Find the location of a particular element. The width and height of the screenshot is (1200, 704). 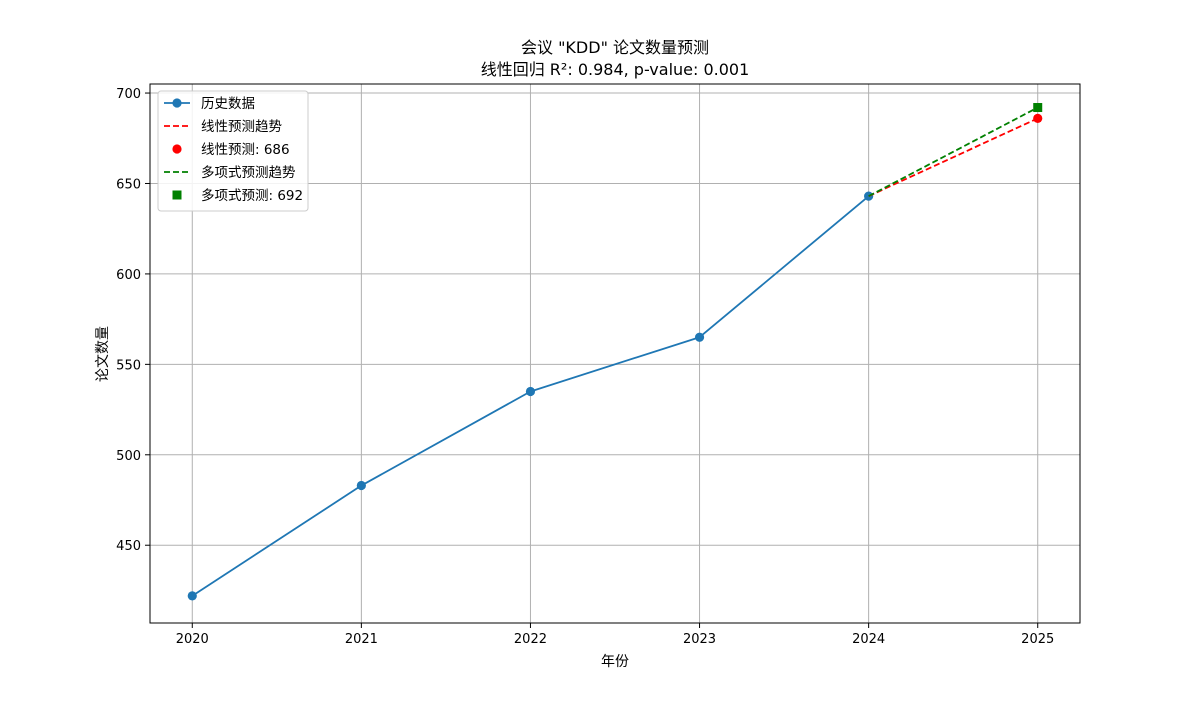

y-tick-label: 650 is located at coordinates (128, 184).